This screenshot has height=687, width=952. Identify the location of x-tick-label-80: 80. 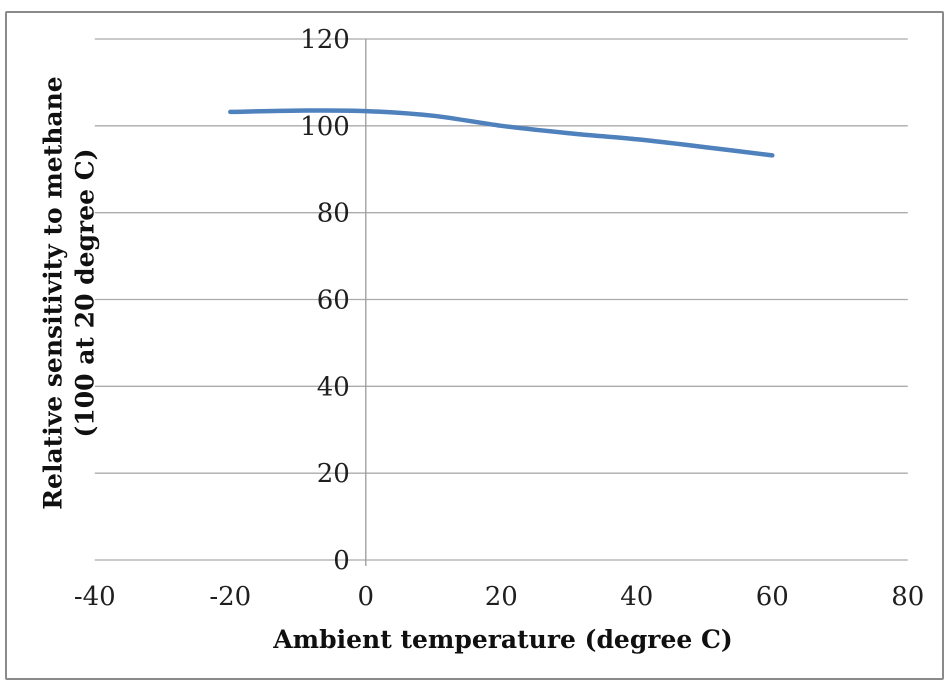
(907, 597).